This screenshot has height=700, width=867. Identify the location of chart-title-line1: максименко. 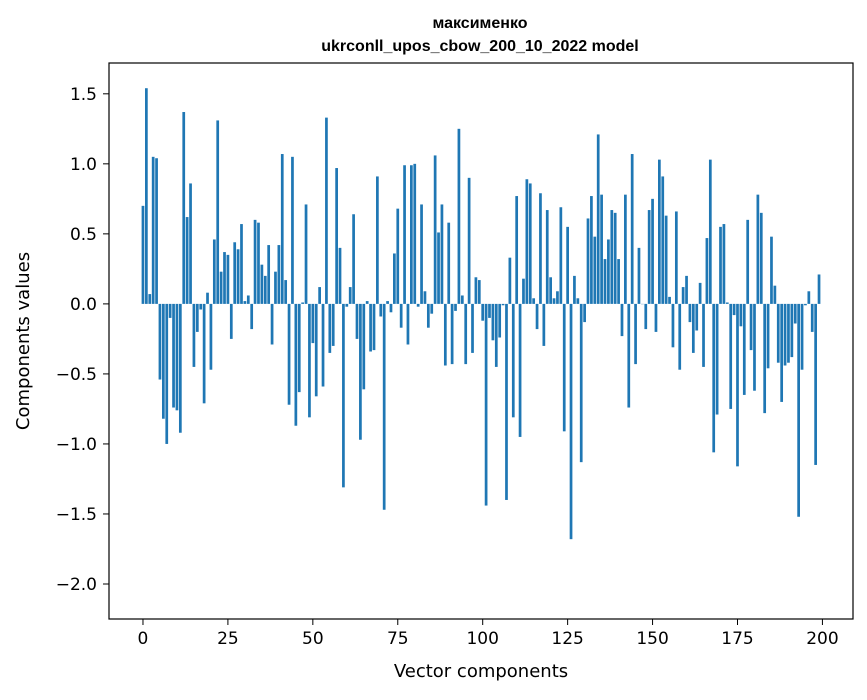
(479, 23).